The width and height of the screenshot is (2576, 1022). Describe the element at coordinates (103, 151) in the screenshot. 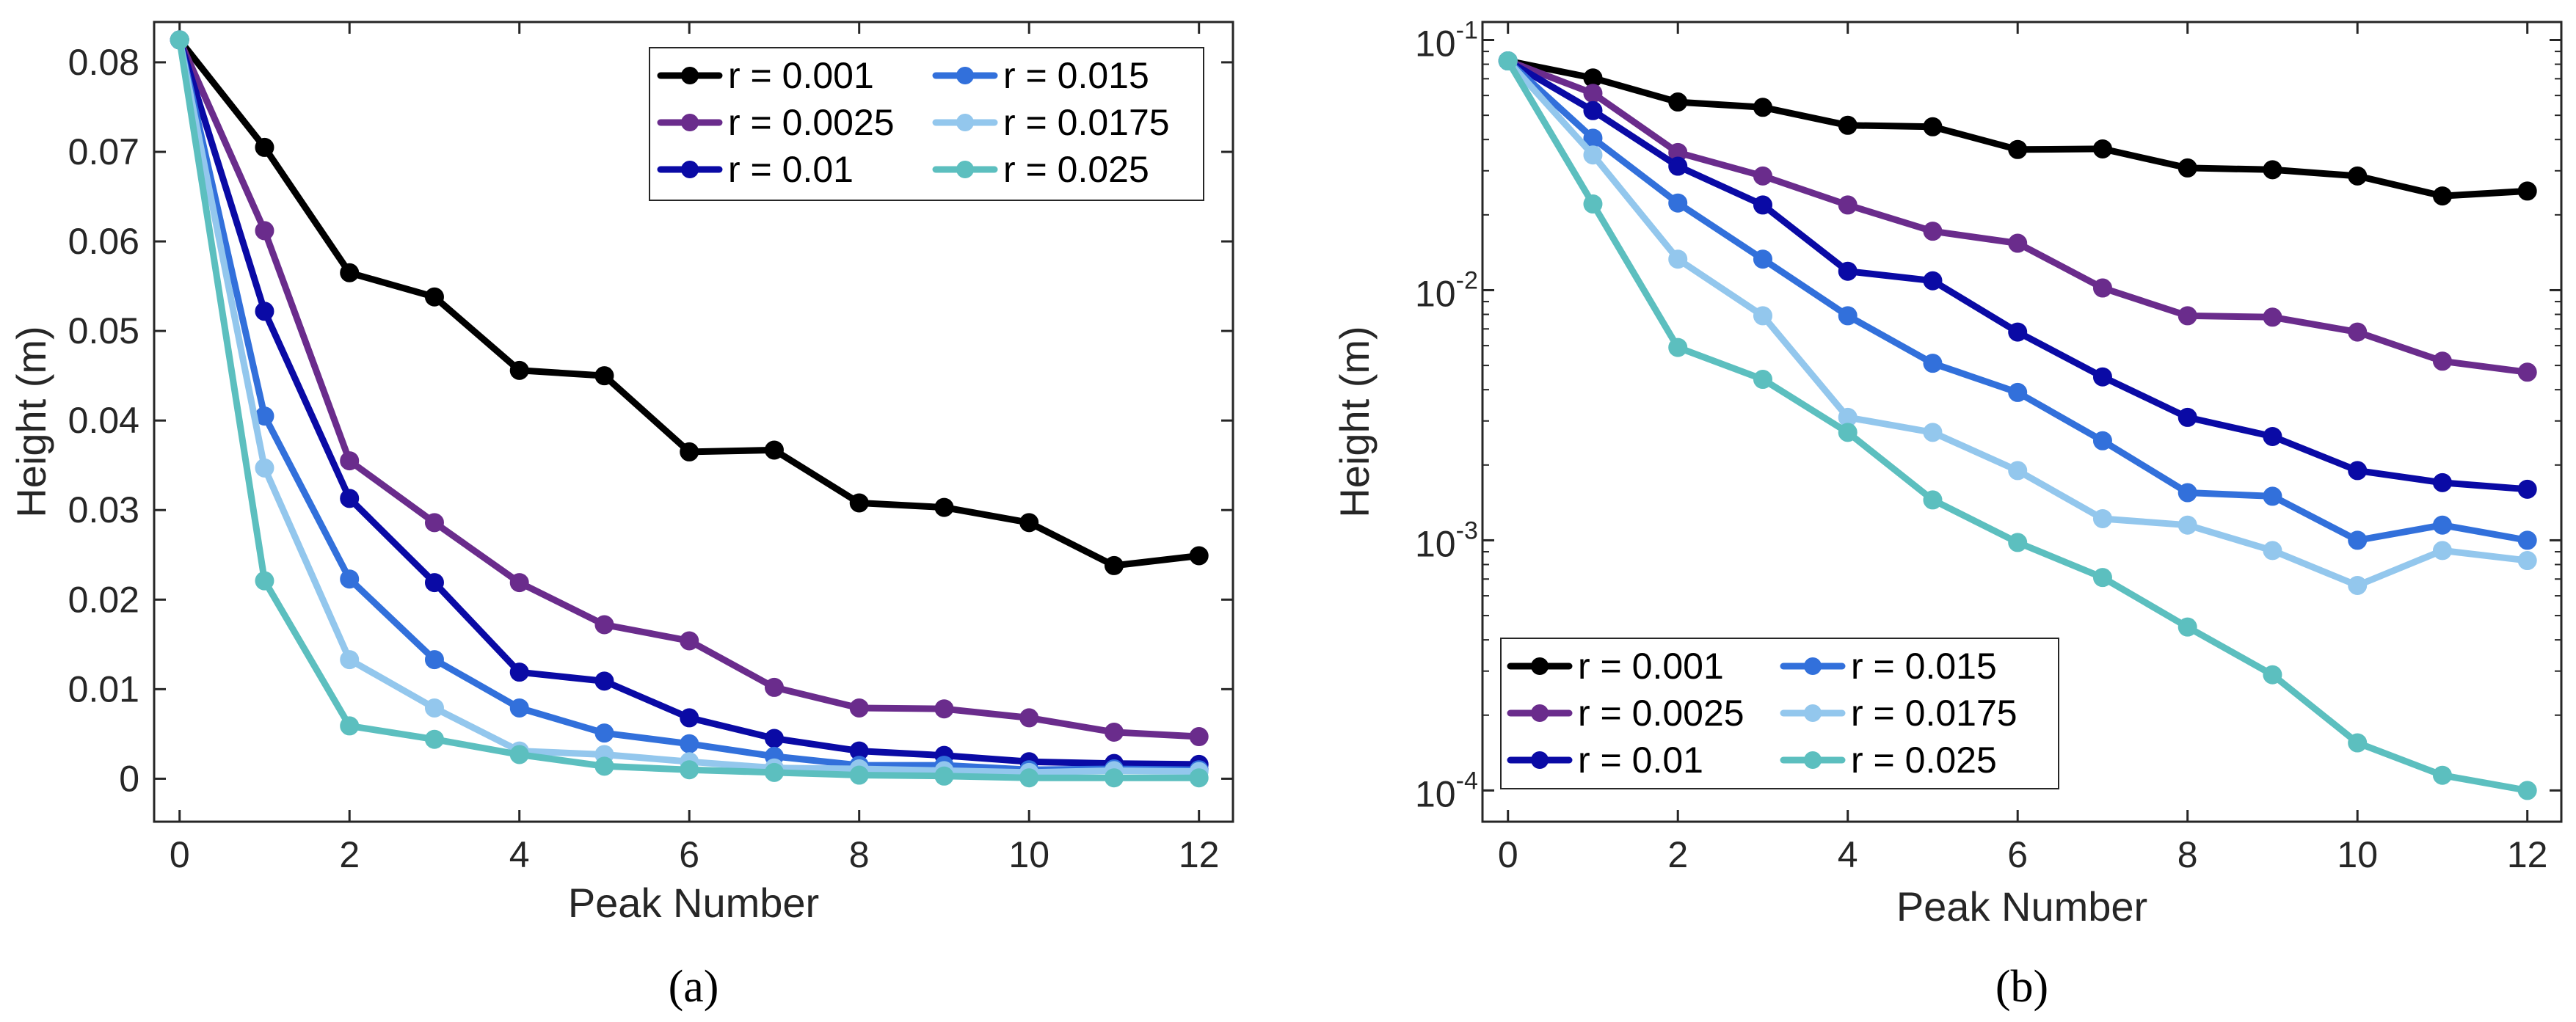

I see `y-tick-label: 0.07` at that location.